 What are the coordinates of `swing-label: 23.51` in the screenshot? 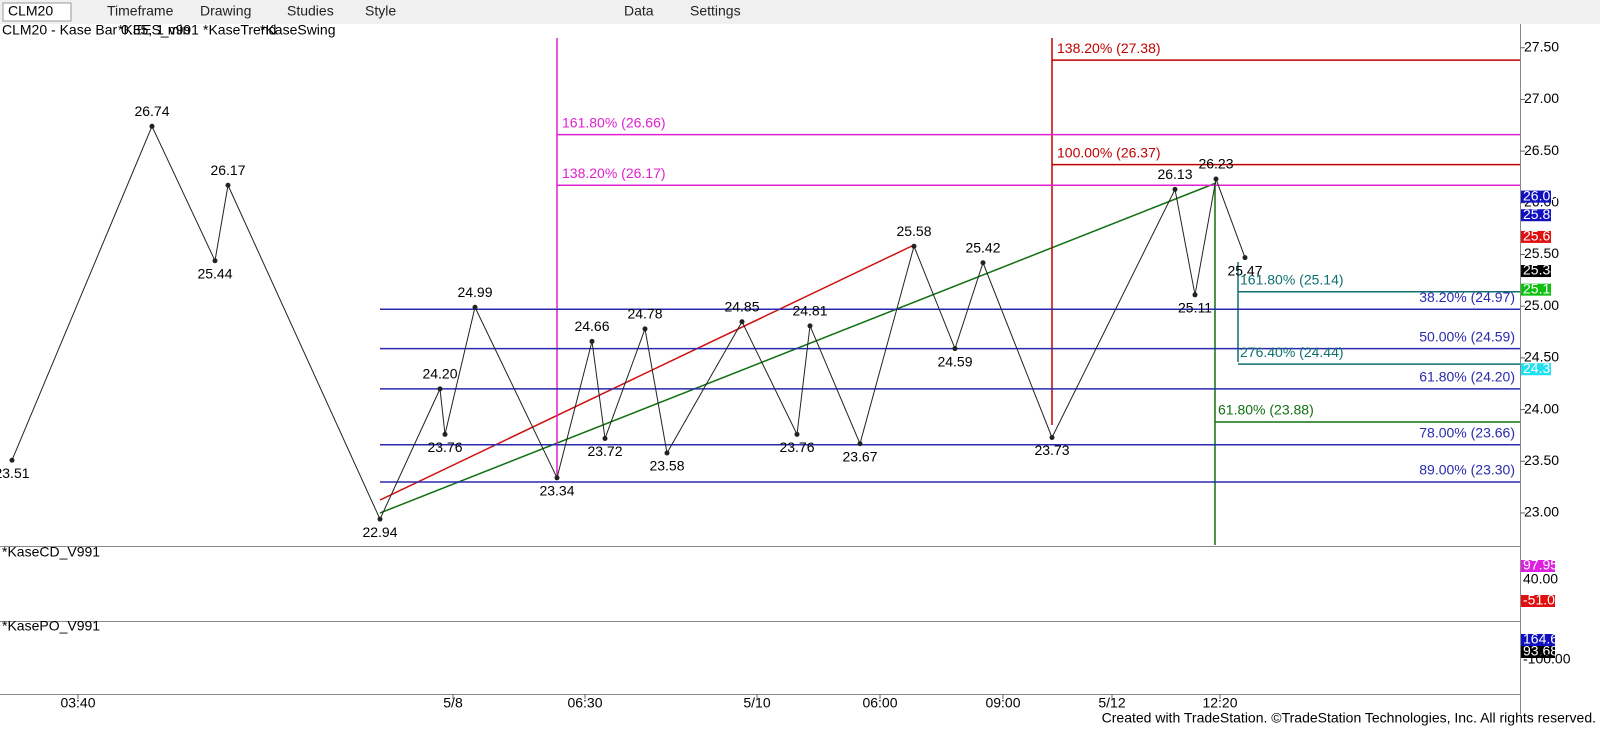 It's located at (15, 473).